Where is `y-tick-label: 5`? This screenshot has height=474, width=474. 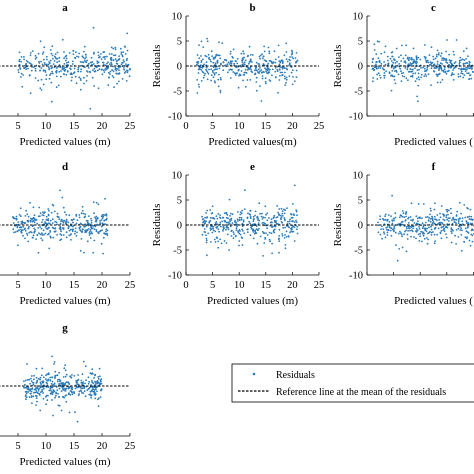
y-tick-label: 5 is located at coordinates (360, 201).